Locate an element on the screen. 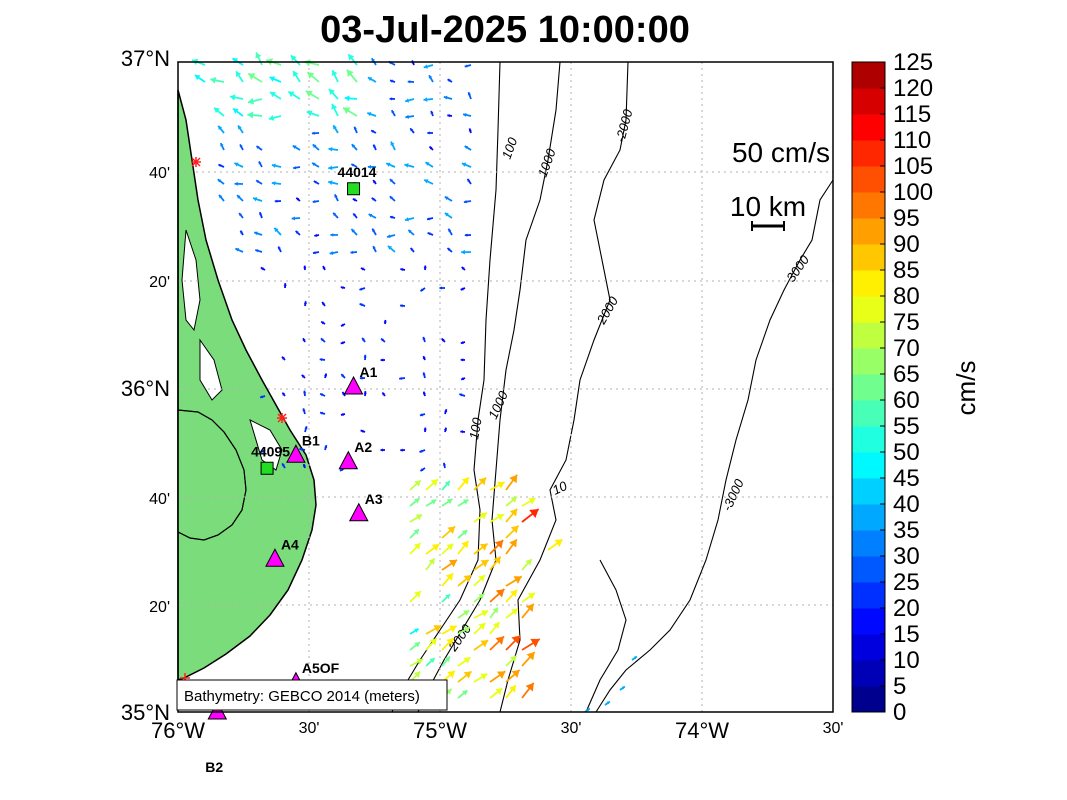 This screenshot has width=1067, height=800. colorbar-tick-label: 115 is located at coordinates (912, 114).